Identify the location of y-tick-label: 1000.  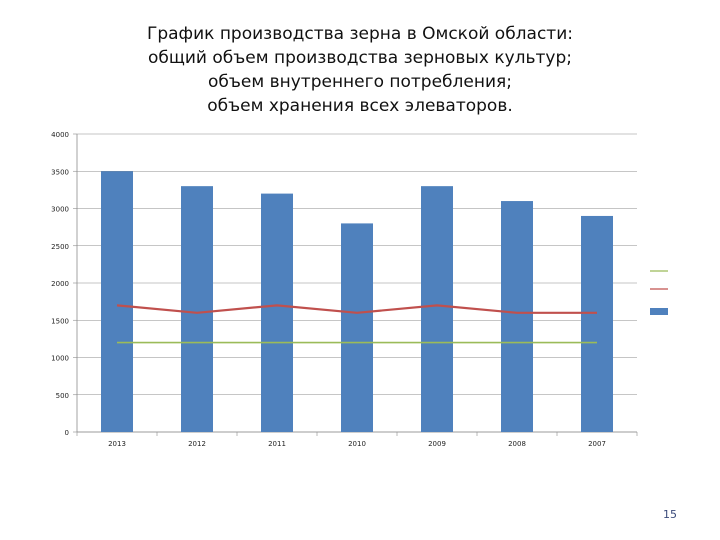
(60, 359).